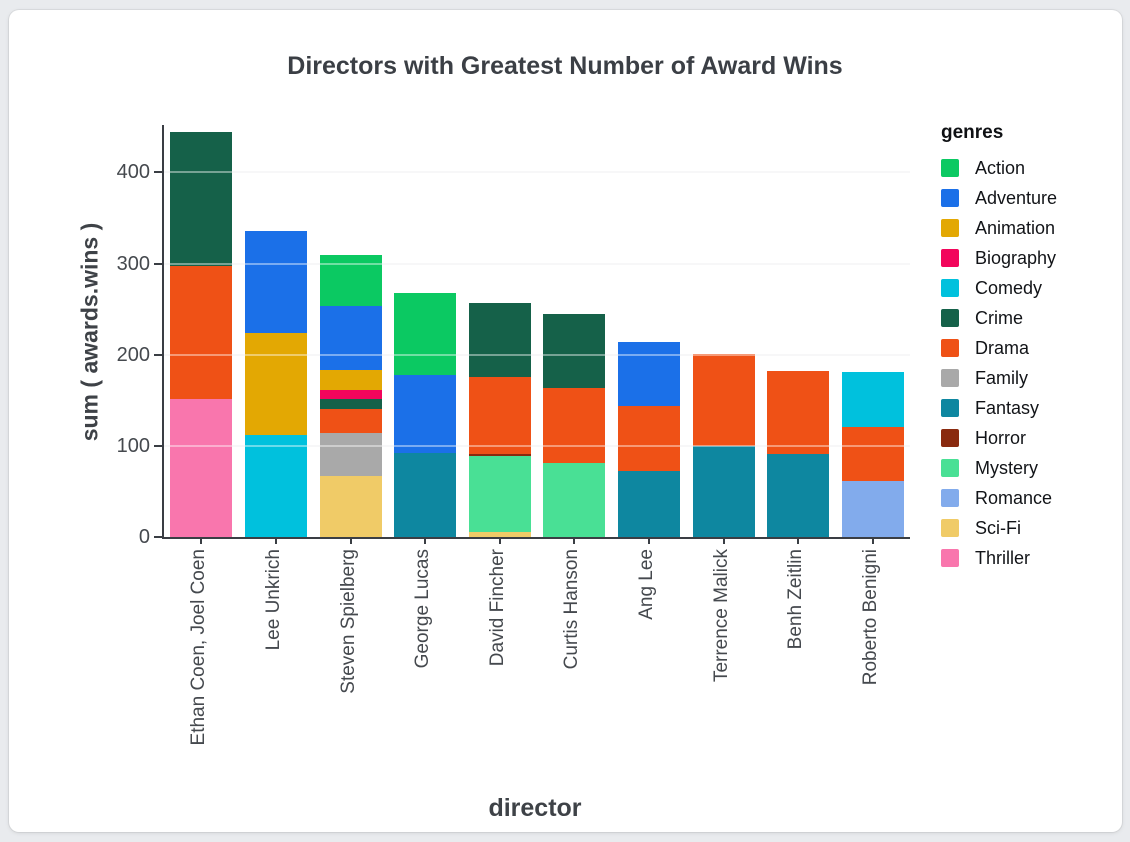  I want to click on x-axis-label: George Lucas, so click(423, 609).